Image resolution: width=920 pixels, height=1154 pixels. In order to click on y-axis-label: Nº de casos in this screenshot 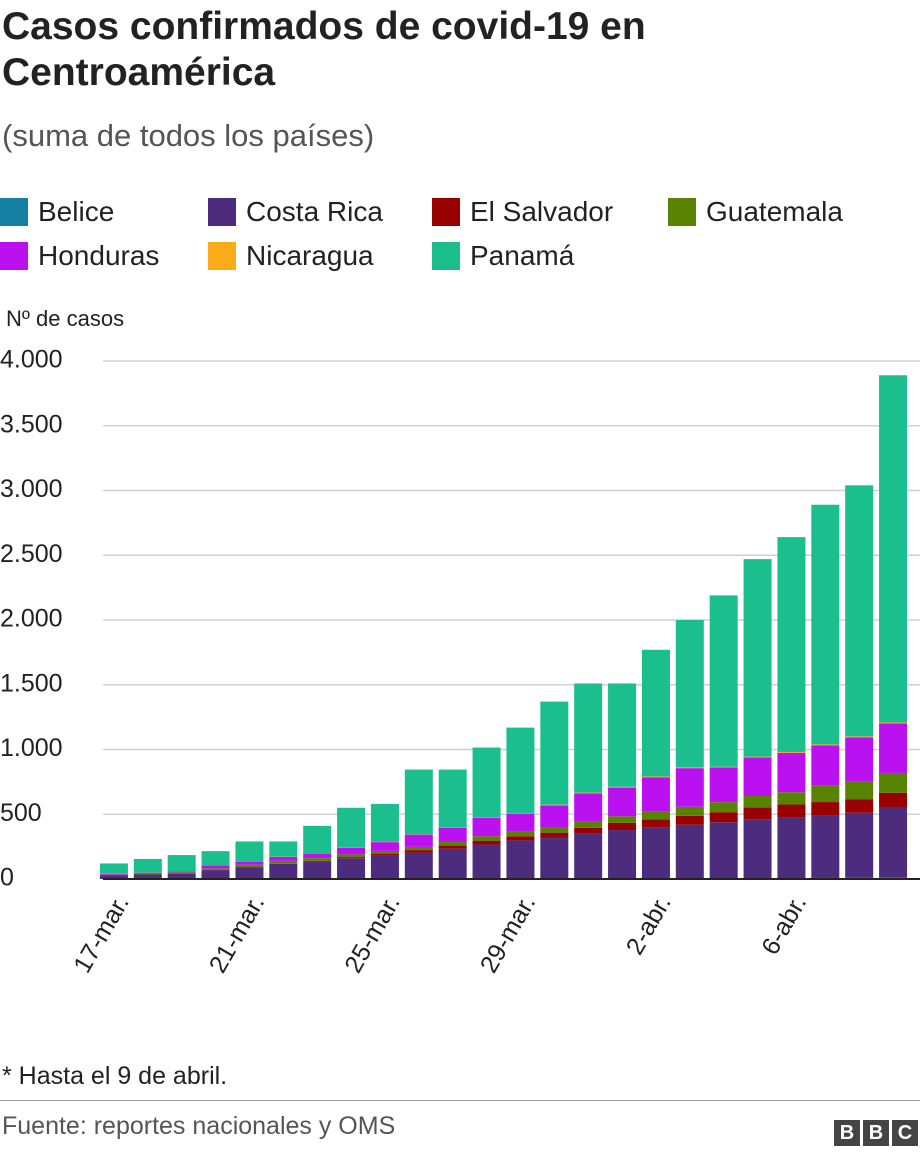, I will do `click(65, 318)`.